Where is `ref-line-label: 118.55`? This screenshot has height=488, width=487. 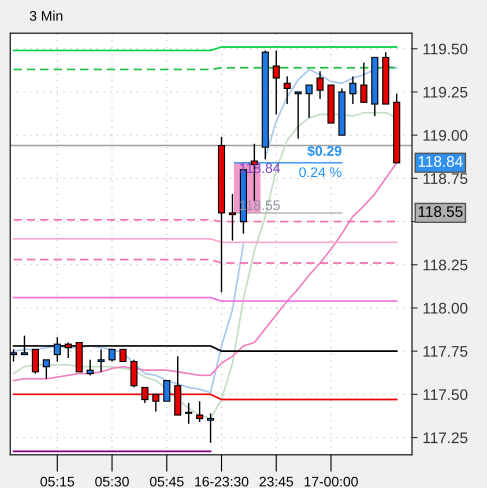 ref-line-label: 118.55 is located at coordinates (260, 205).